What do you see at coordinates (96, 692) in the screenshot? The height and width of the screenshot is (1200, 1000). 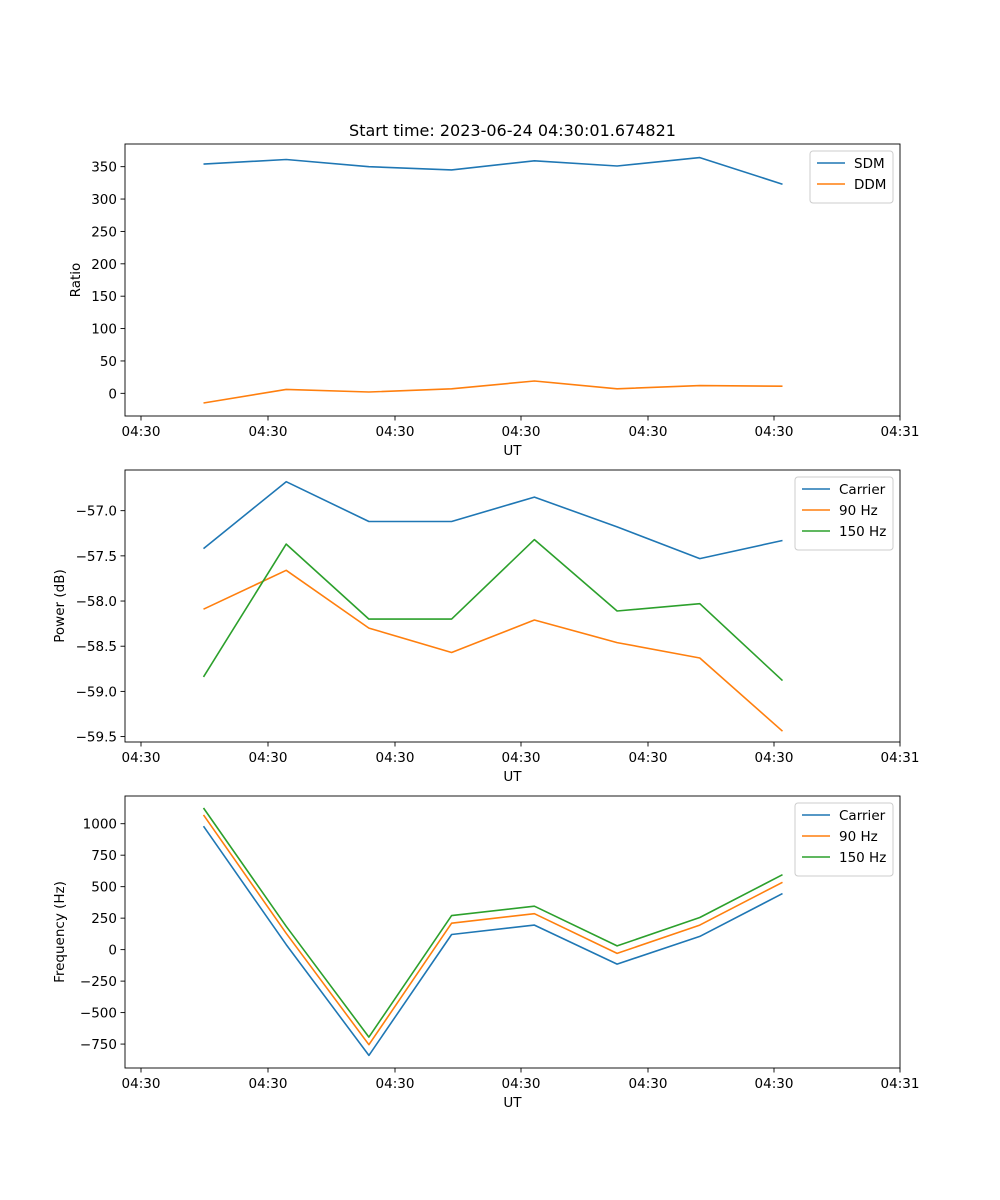 I see `y-tick-label: −59.0` at bounding box center [96, 692].